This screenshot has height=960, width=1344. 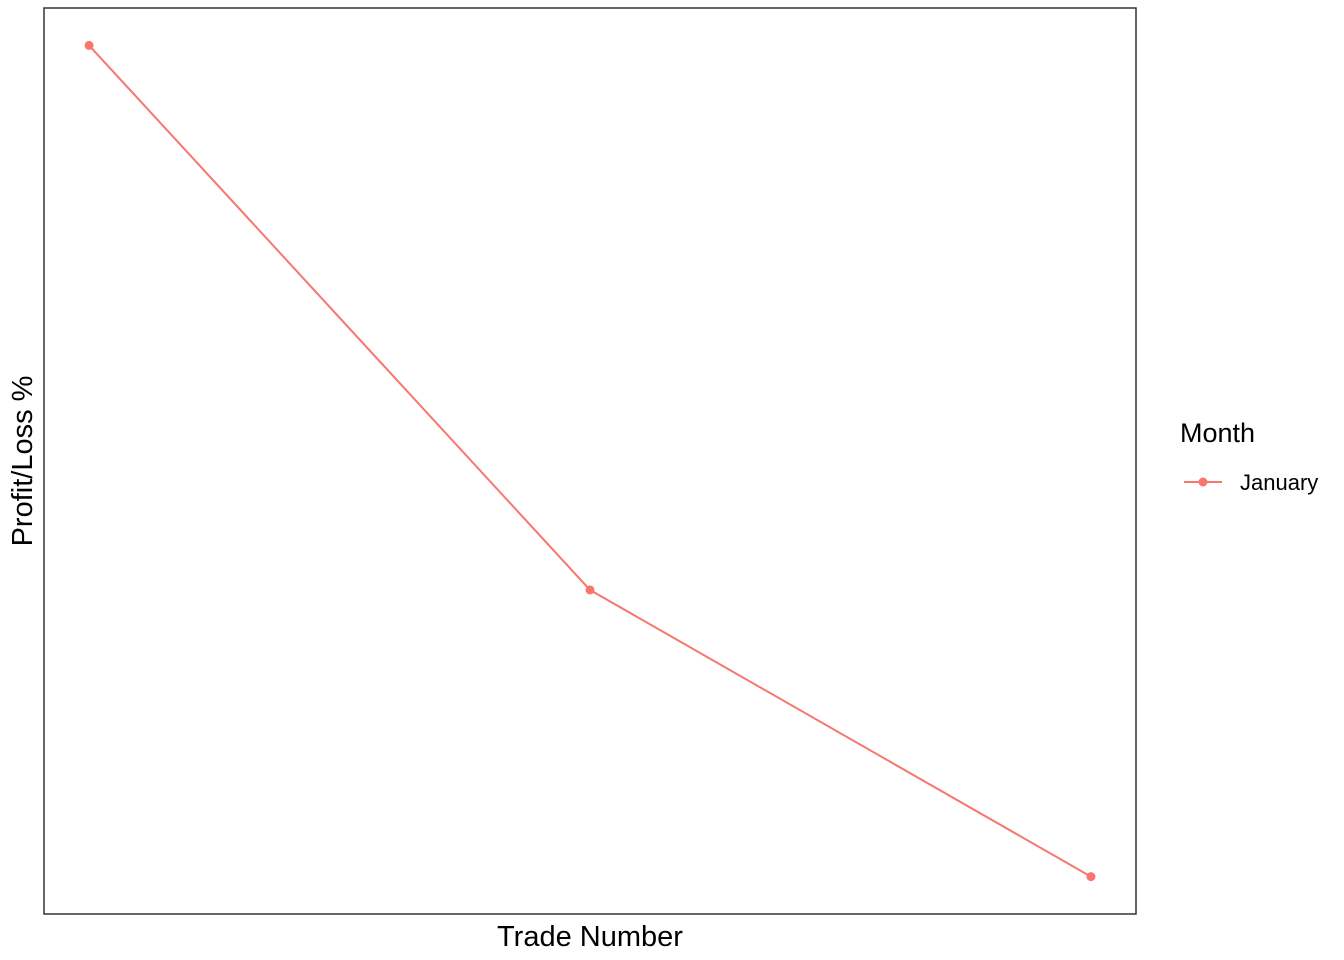 I want to click on y-axis-title: Profit/Loss %, so click(x=23, y=461).